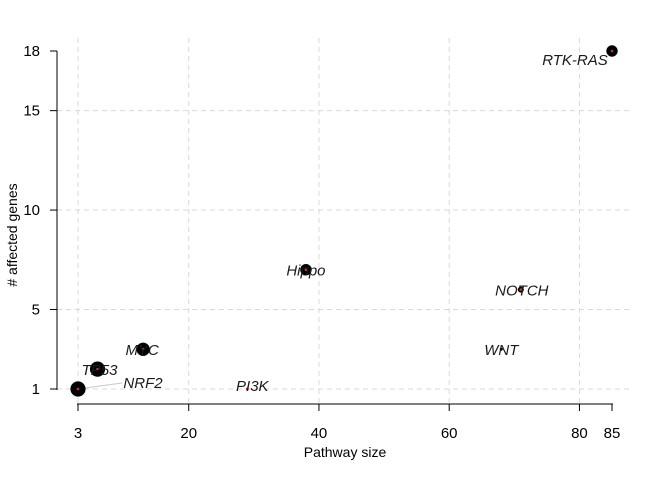 The image size is (672, 480). What do you see at coordinates (36, 389) in the screenshot?
I see `y-tick-label: 1` at bounding box center [36, 389].